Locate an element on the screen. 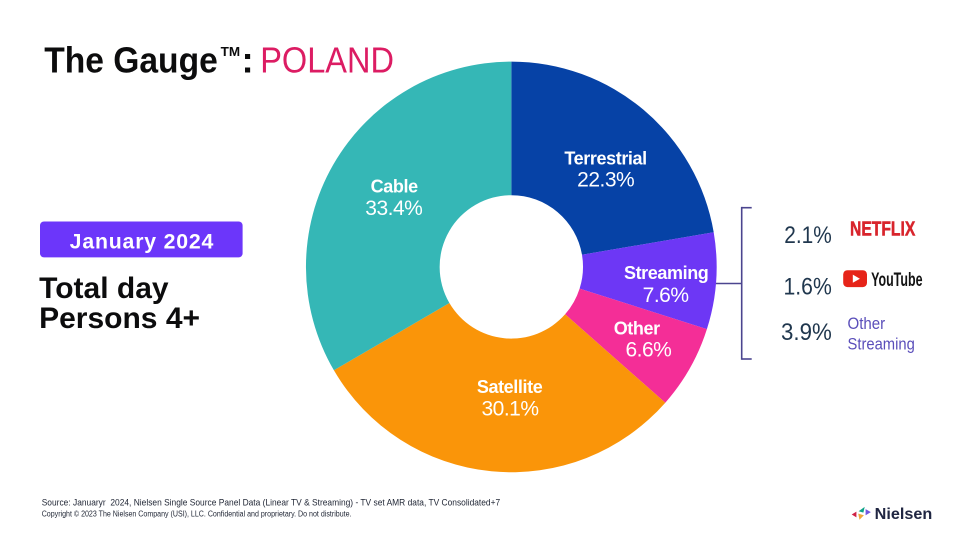 This screenshot has height=540, width=960. svg-text: NETFLIX is located at coordinates (883, 229).